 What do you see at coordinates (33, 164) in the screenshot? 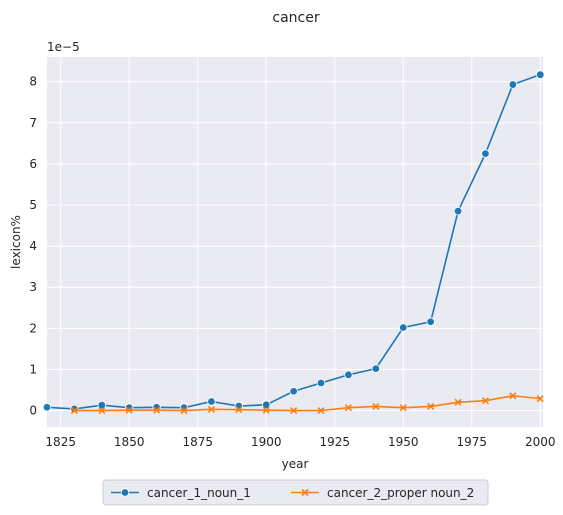
I see `y-tick-label: 6` at bounding box center [33, 164].